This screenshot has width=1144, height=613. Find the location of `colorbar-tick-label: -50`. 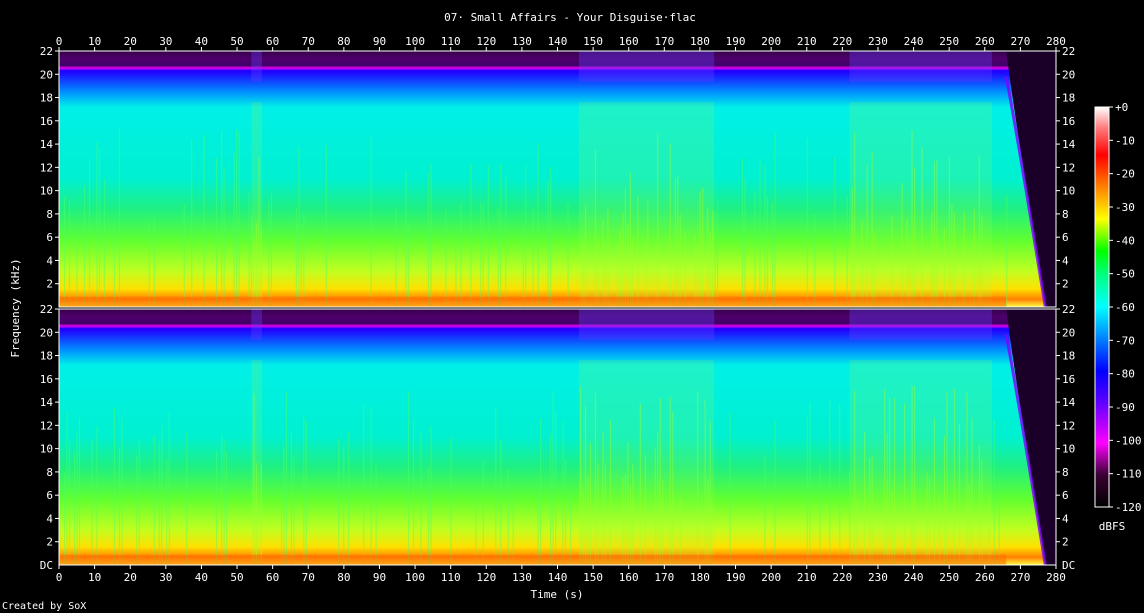

colorbar-tick-label: -50 is located at coordinates (1125, 274).